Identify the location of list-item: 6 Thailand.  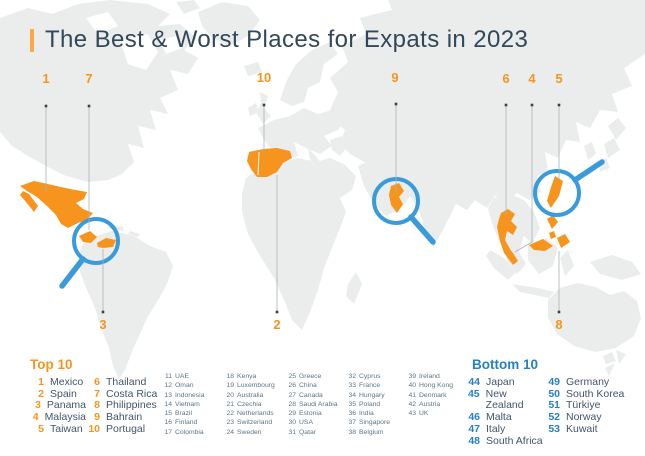
(121, 382).